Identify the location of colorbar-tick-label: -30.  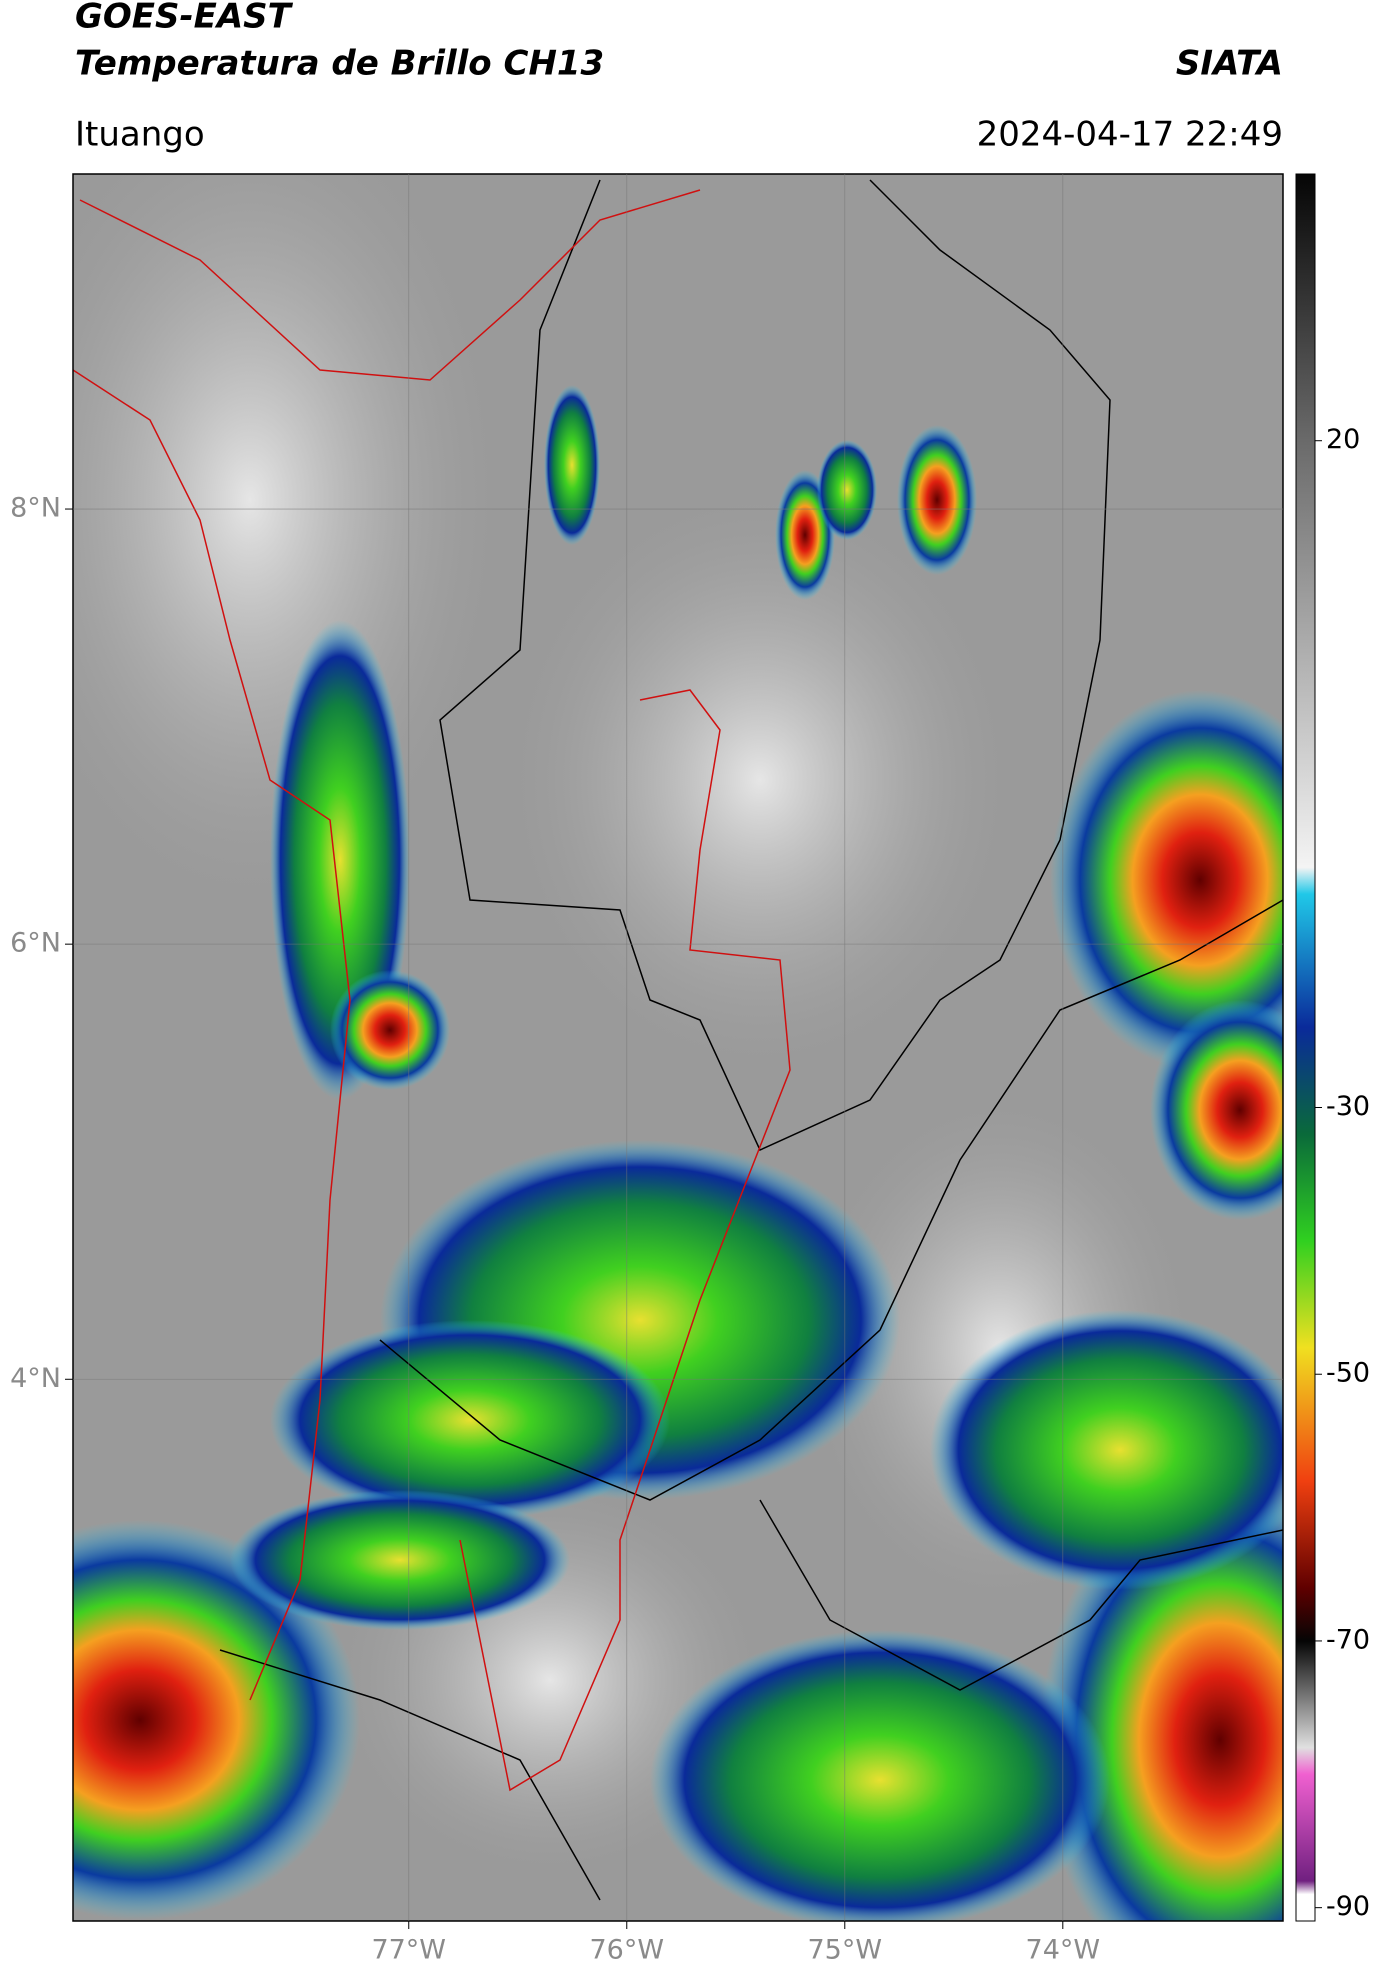
(1348, 1106).